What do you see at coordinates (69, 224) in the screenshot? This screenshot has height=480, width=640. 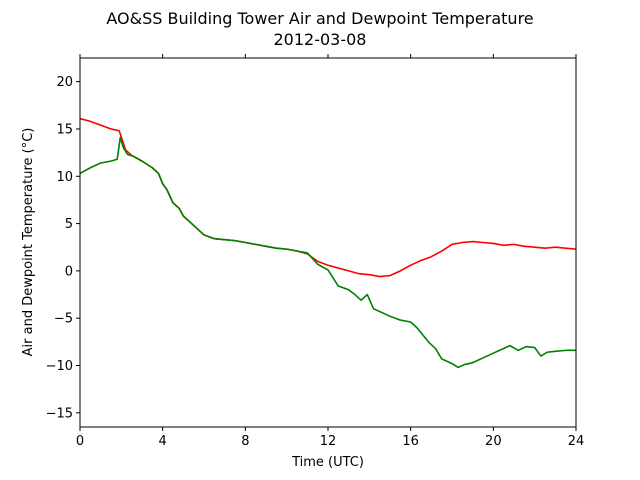 I see `y-tick-label: 5` at bounding box center [69, 224].